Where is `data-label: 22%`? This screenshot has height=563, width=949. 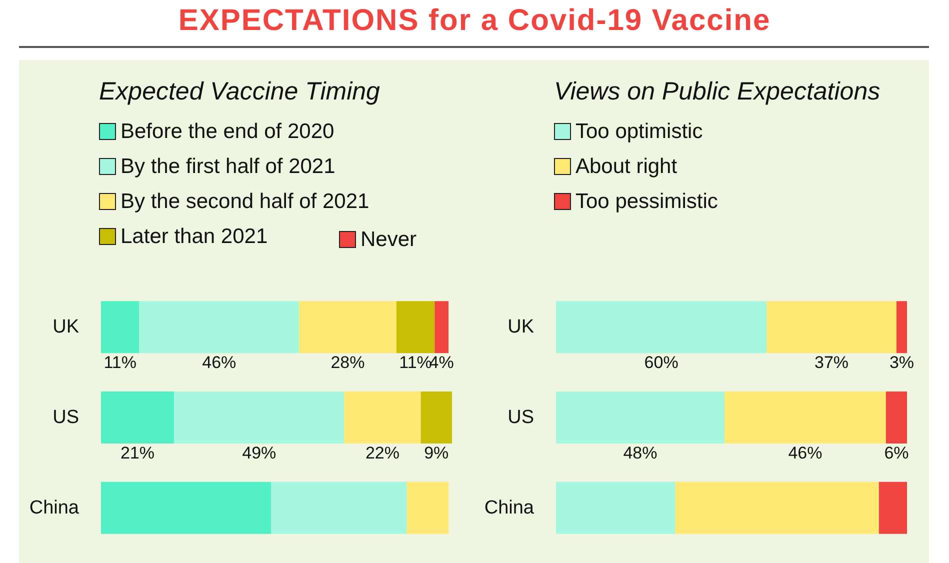
data-label: 22% is located at coordinates (382, 453).